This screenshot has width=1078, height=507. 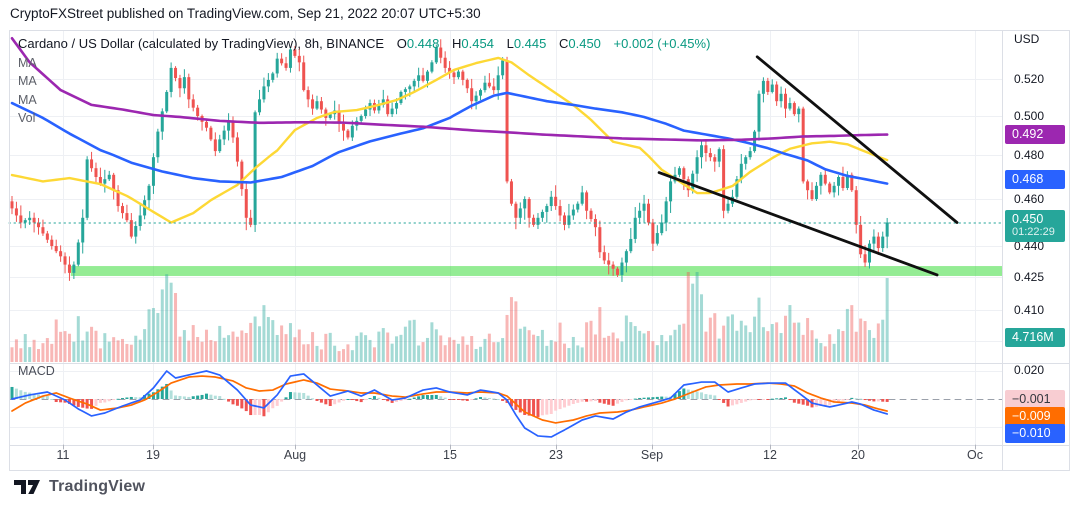 I want to click on price-tick-label: 0.500, so click(x=1029, y=116).